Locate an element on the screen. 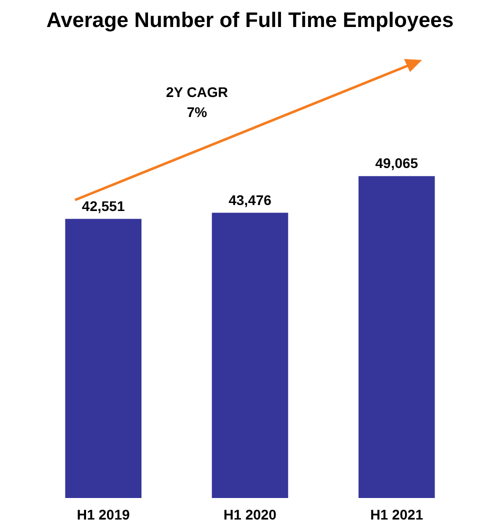 The width and height of the screenshot is (484, 520). data-label: 49,065 is located at coordinates (396, 163).